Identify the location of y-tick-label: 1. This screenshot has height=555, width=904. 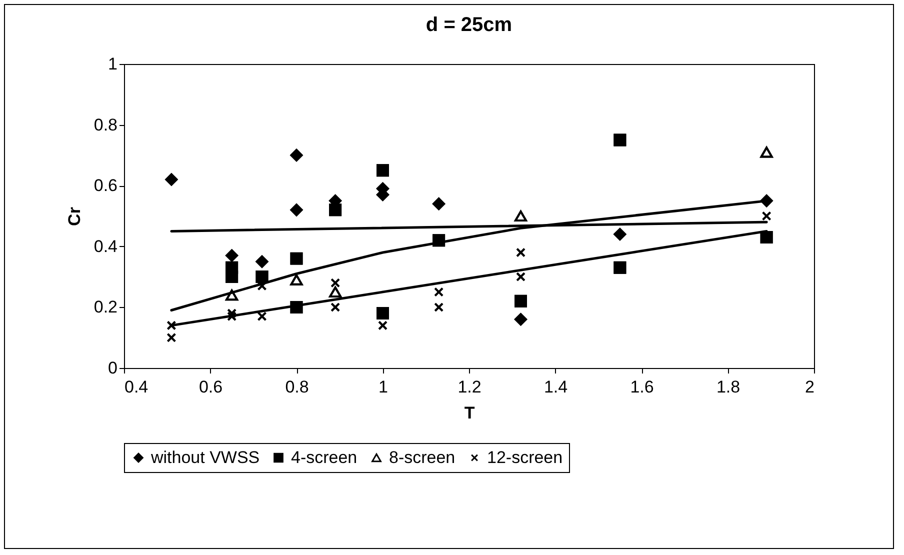
(113, 64).